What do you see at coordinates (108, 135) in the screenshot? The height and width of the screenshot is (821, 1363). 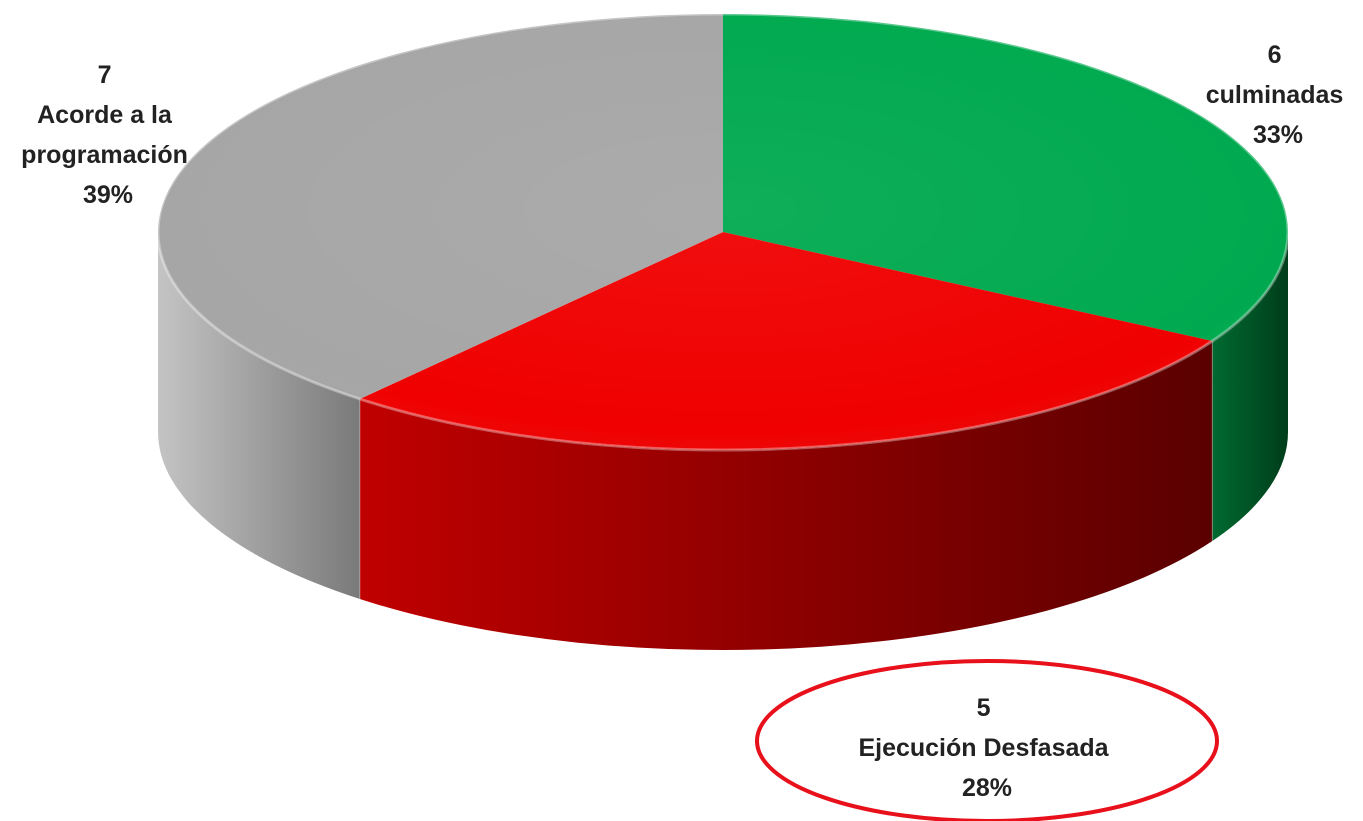 I see `slice-label-acorde: 7 Acorde a la programación 39%` at bounding box center [108, 135].